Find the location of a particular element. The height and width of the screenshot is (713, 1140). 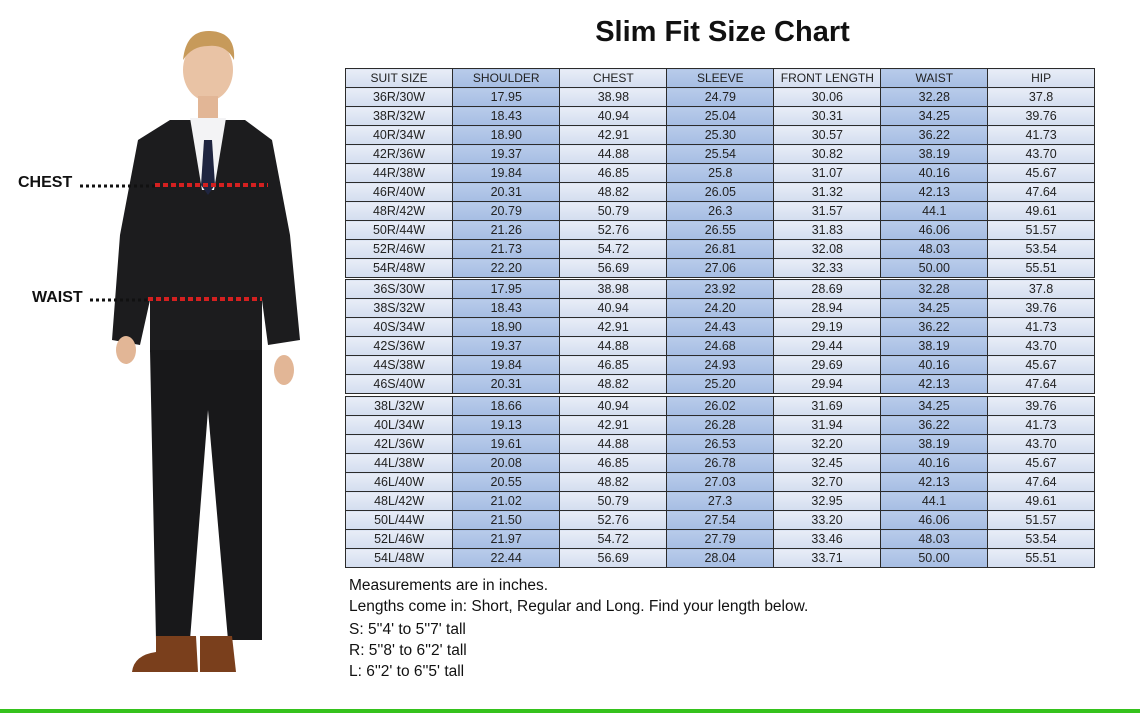

measurement-cell: 31.32 is located at coordinates (827, 192).